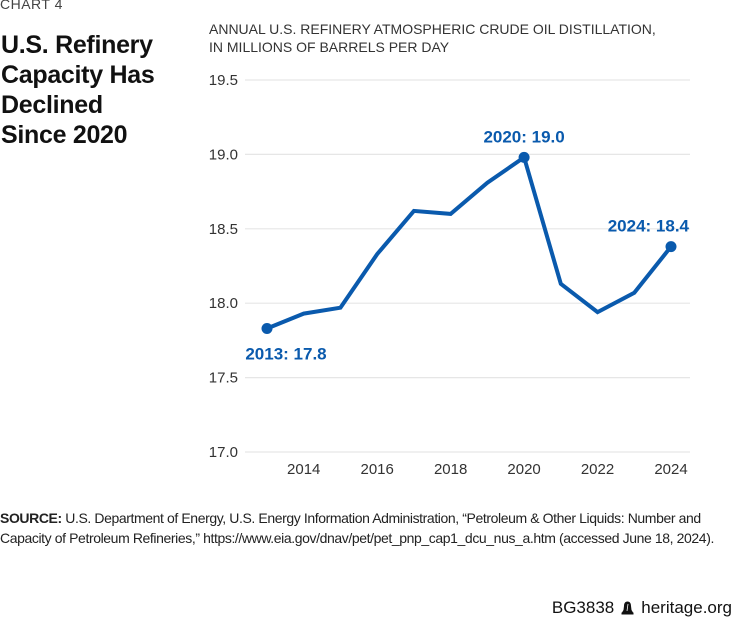  I want to click on source-label: SOURCE:, so click(31, 518).